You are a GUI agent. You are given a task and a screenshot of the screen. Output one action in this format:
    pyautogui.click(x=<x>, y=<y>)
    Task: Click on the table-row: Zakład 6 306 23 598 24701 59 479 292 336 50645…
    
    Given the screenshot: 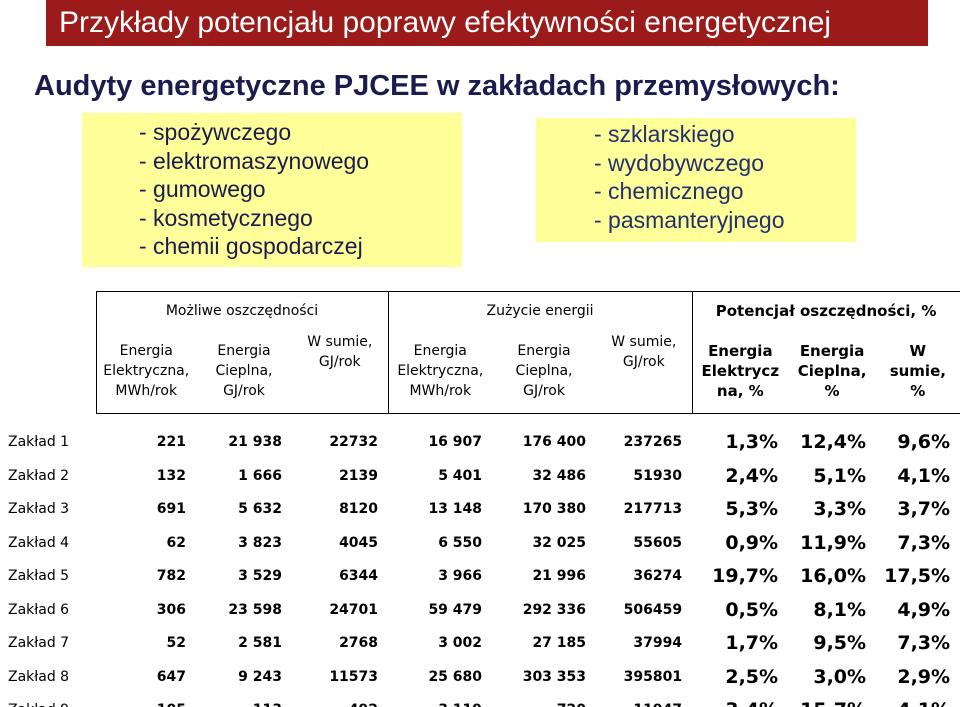 What is the action you would take?
    pyautogui.click(x=480, y=610)
    